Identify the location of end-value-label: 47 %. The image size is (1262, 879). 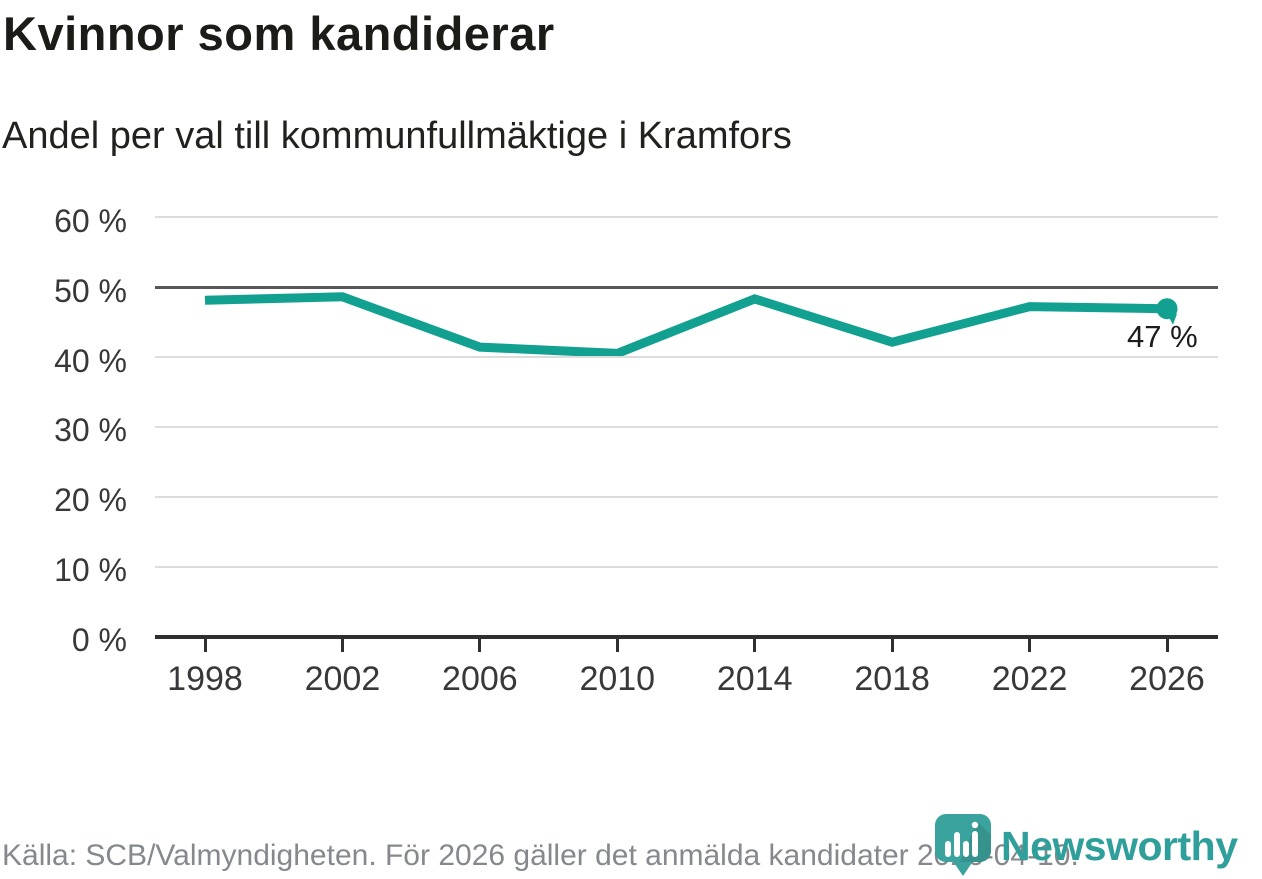
(1162, 336).